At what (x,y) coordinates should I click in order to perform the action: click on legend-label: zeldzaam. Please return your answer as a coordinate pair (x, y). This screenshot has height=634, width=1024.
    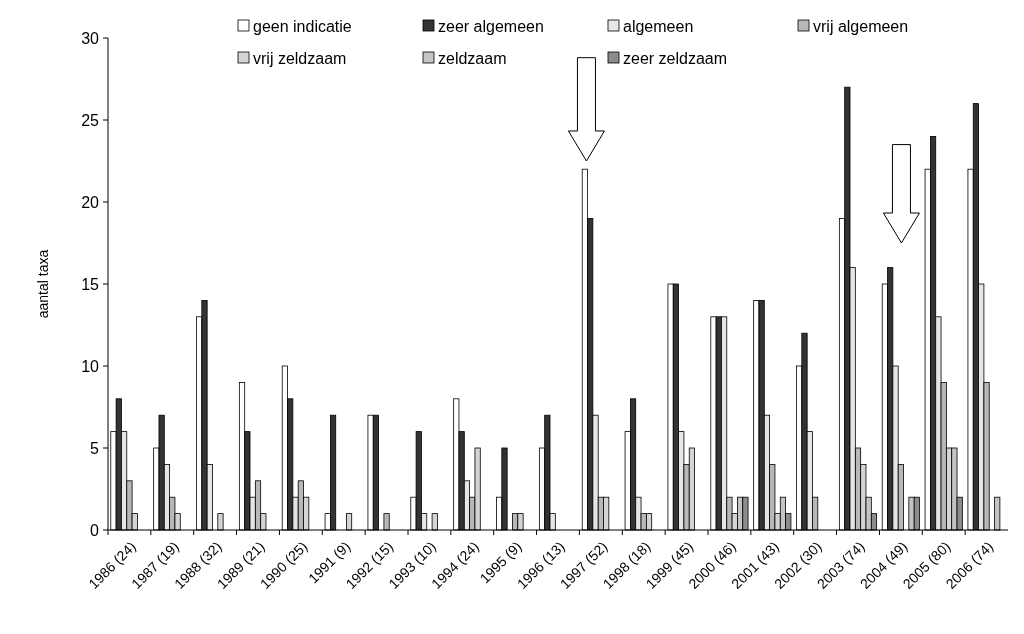
    Looking at the image, I should click on (472, 58).